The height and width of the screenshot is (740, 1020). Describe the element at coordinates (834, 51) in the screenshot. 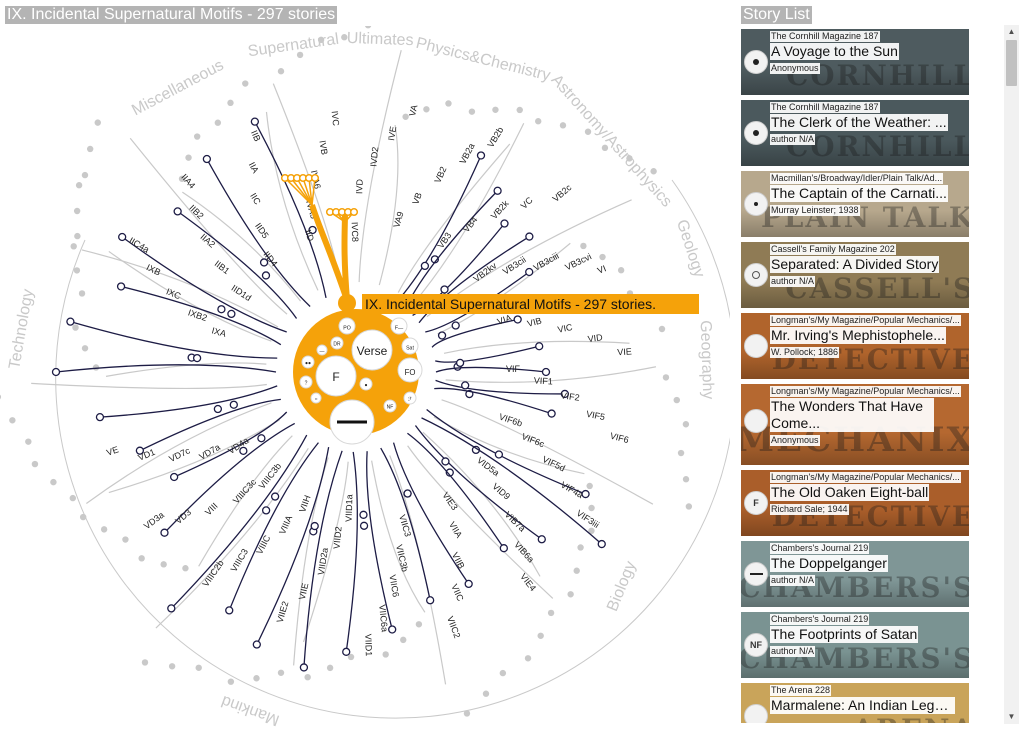

I see `story-title-link: A Voyage to the Sun` at that location.